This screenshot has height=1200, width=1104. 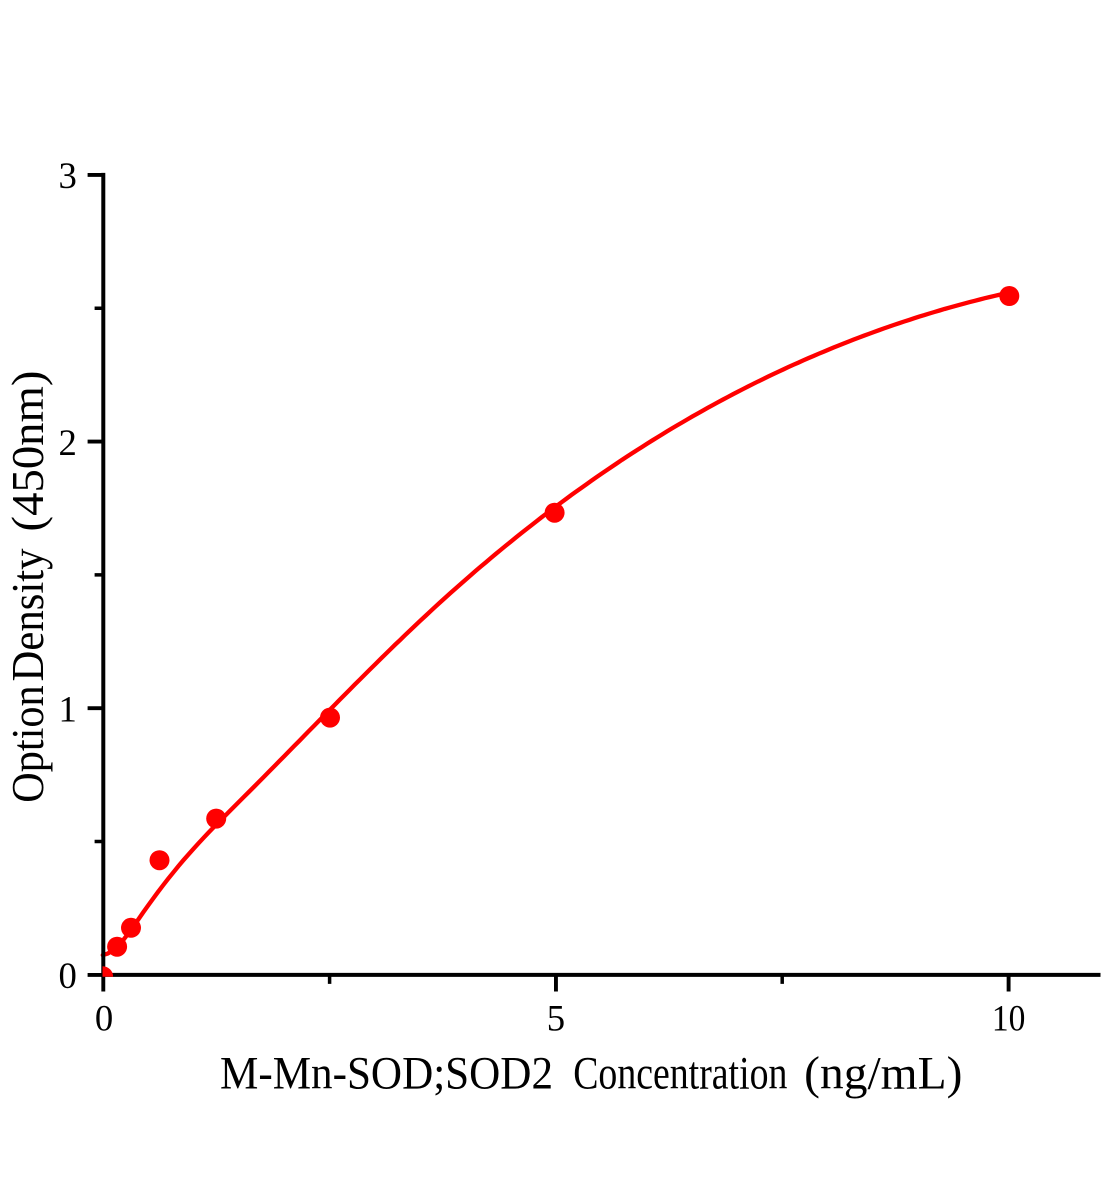 What do you see at coordinates (556, 1018) in the screenshot?
I see `svg-text: 5` at bounding box center [556, 1018].